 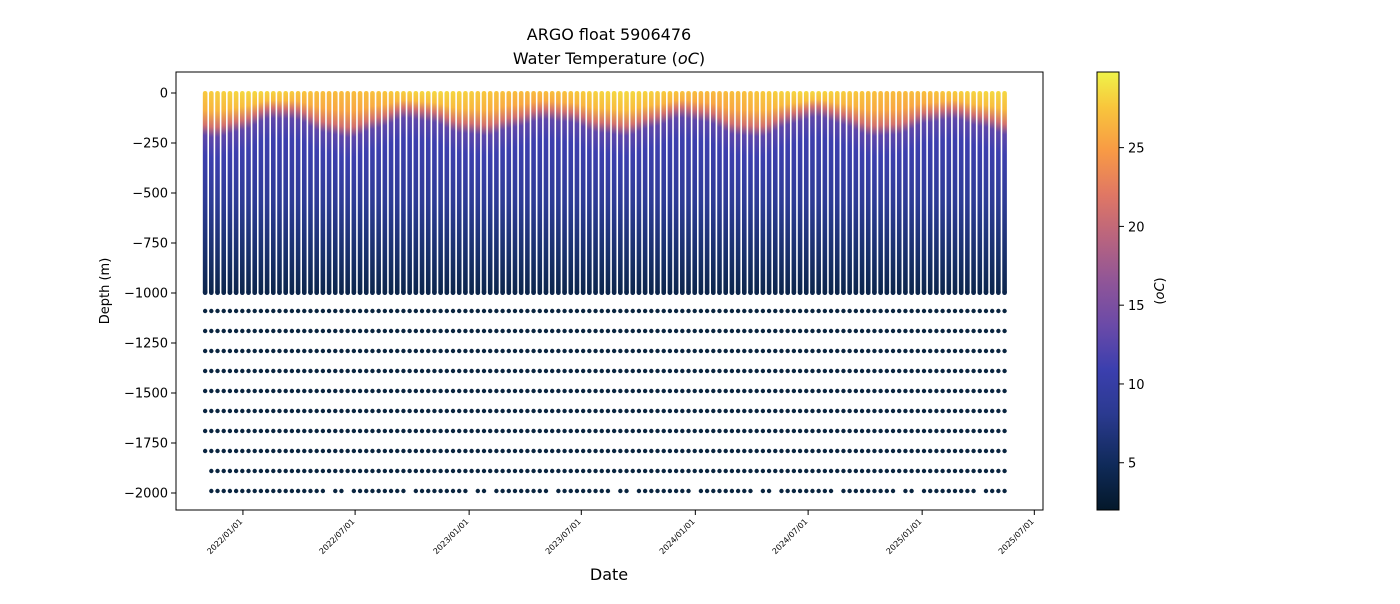 What do you see at coordinates (677, 536) in the screenshot?
I see `x-tick-label: 2024/01/01` at bounding box center [677, 536].